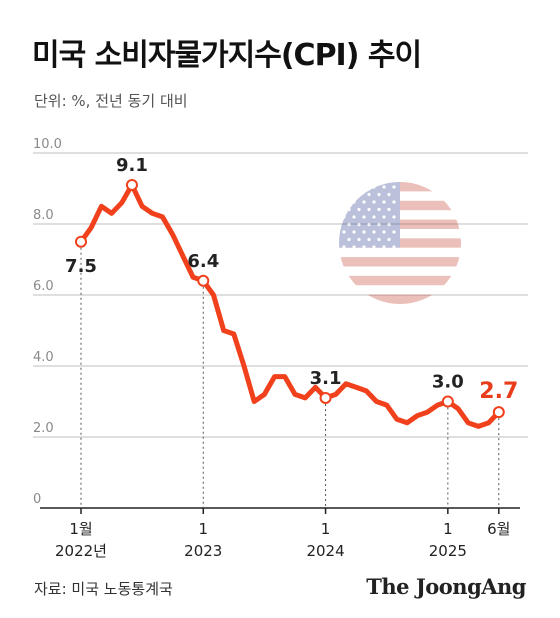  Describe the element at coordinates (498, 529) in the screenshot. I see `x-tick-label: 6월` at that location.